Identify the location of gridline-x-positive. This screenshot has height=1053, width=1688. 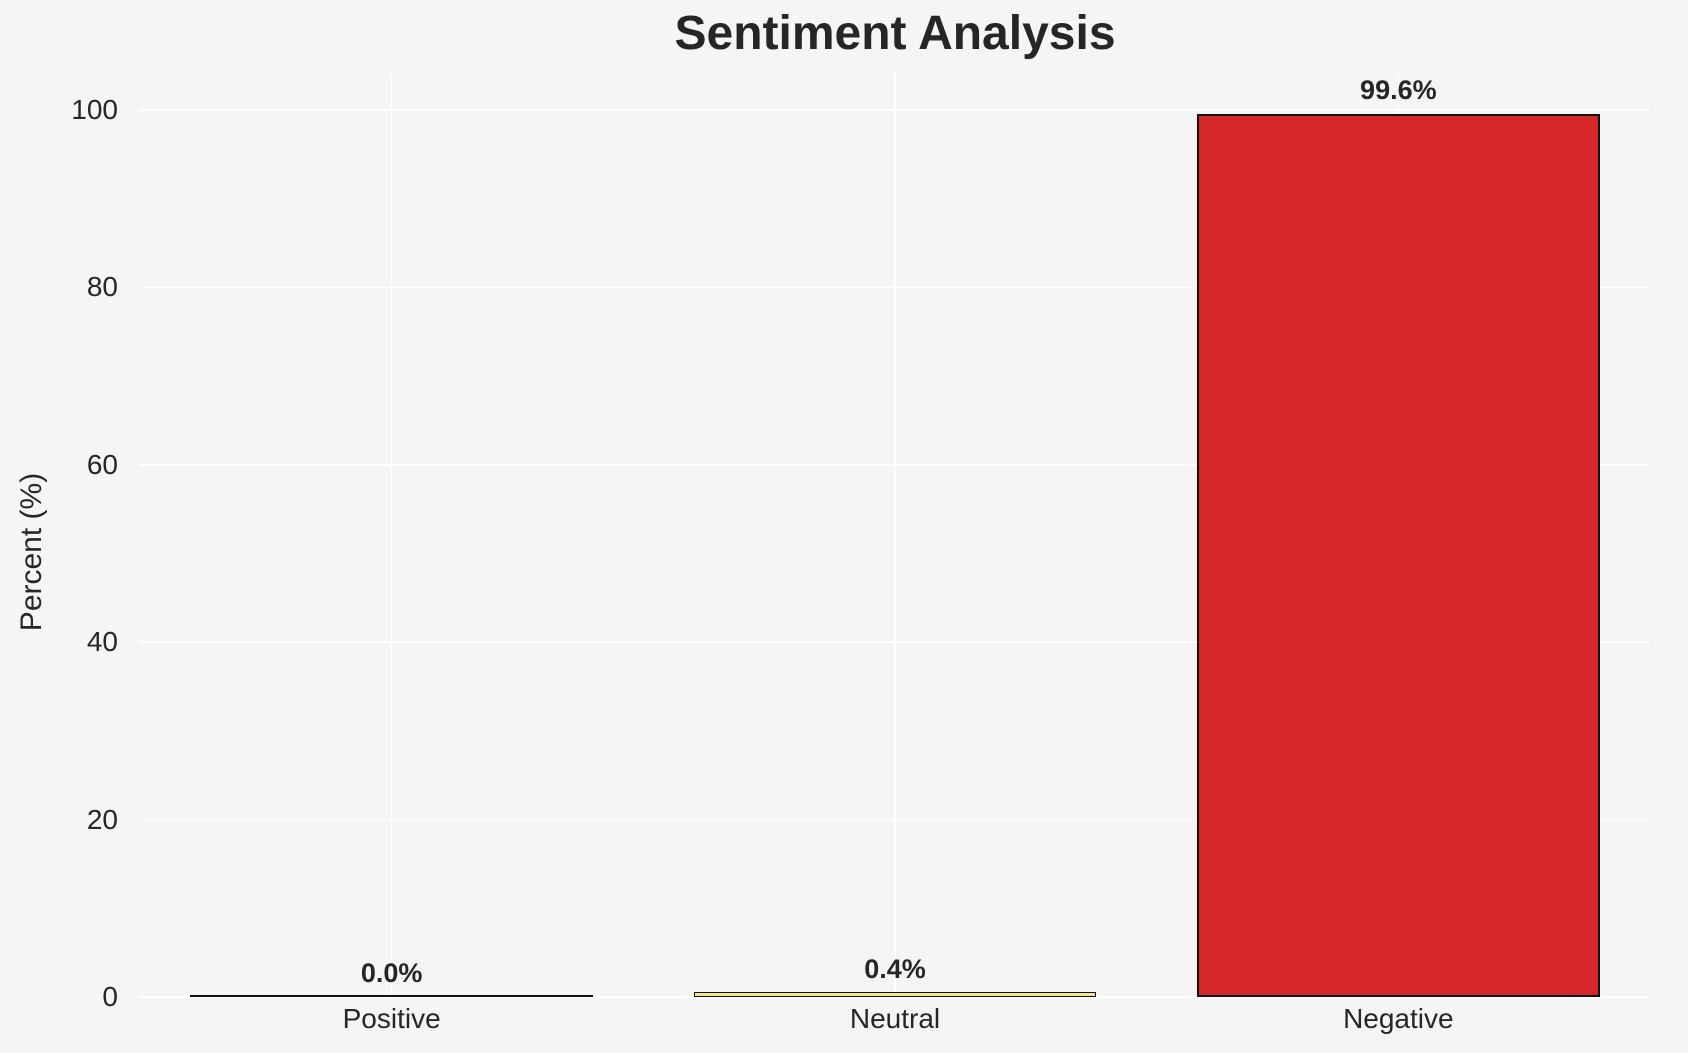
(391, 535).